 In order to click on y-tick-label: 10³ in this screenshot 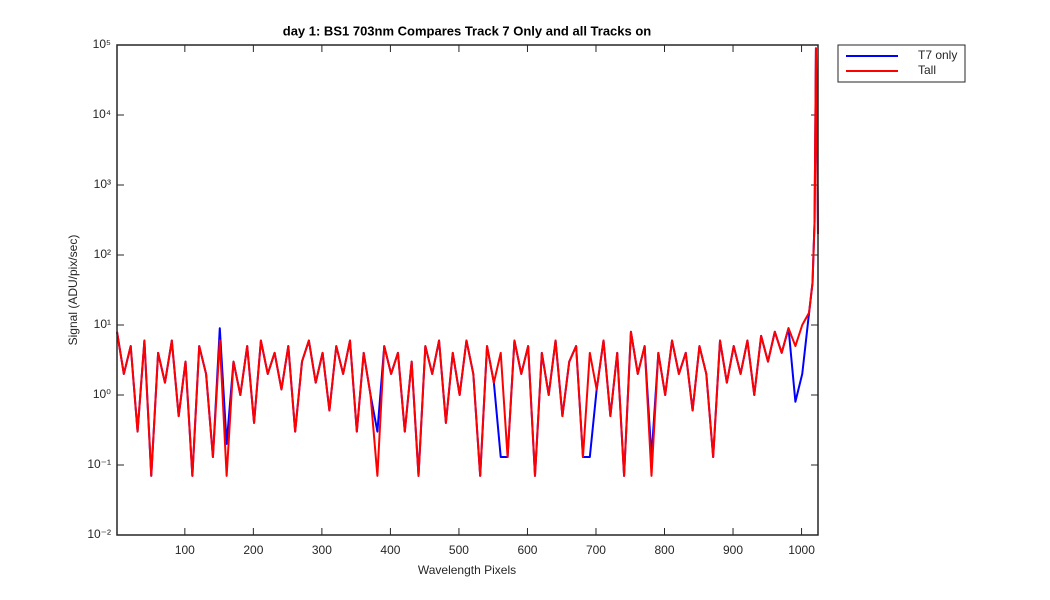, I will do `click(102, 184)`.